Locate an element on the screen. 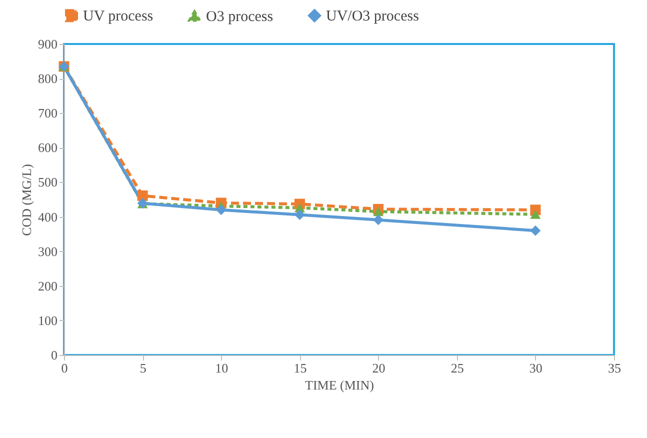 This screenshot has height=438, width=647. x-tick-label: 25 is located at coordinates (457, 368).